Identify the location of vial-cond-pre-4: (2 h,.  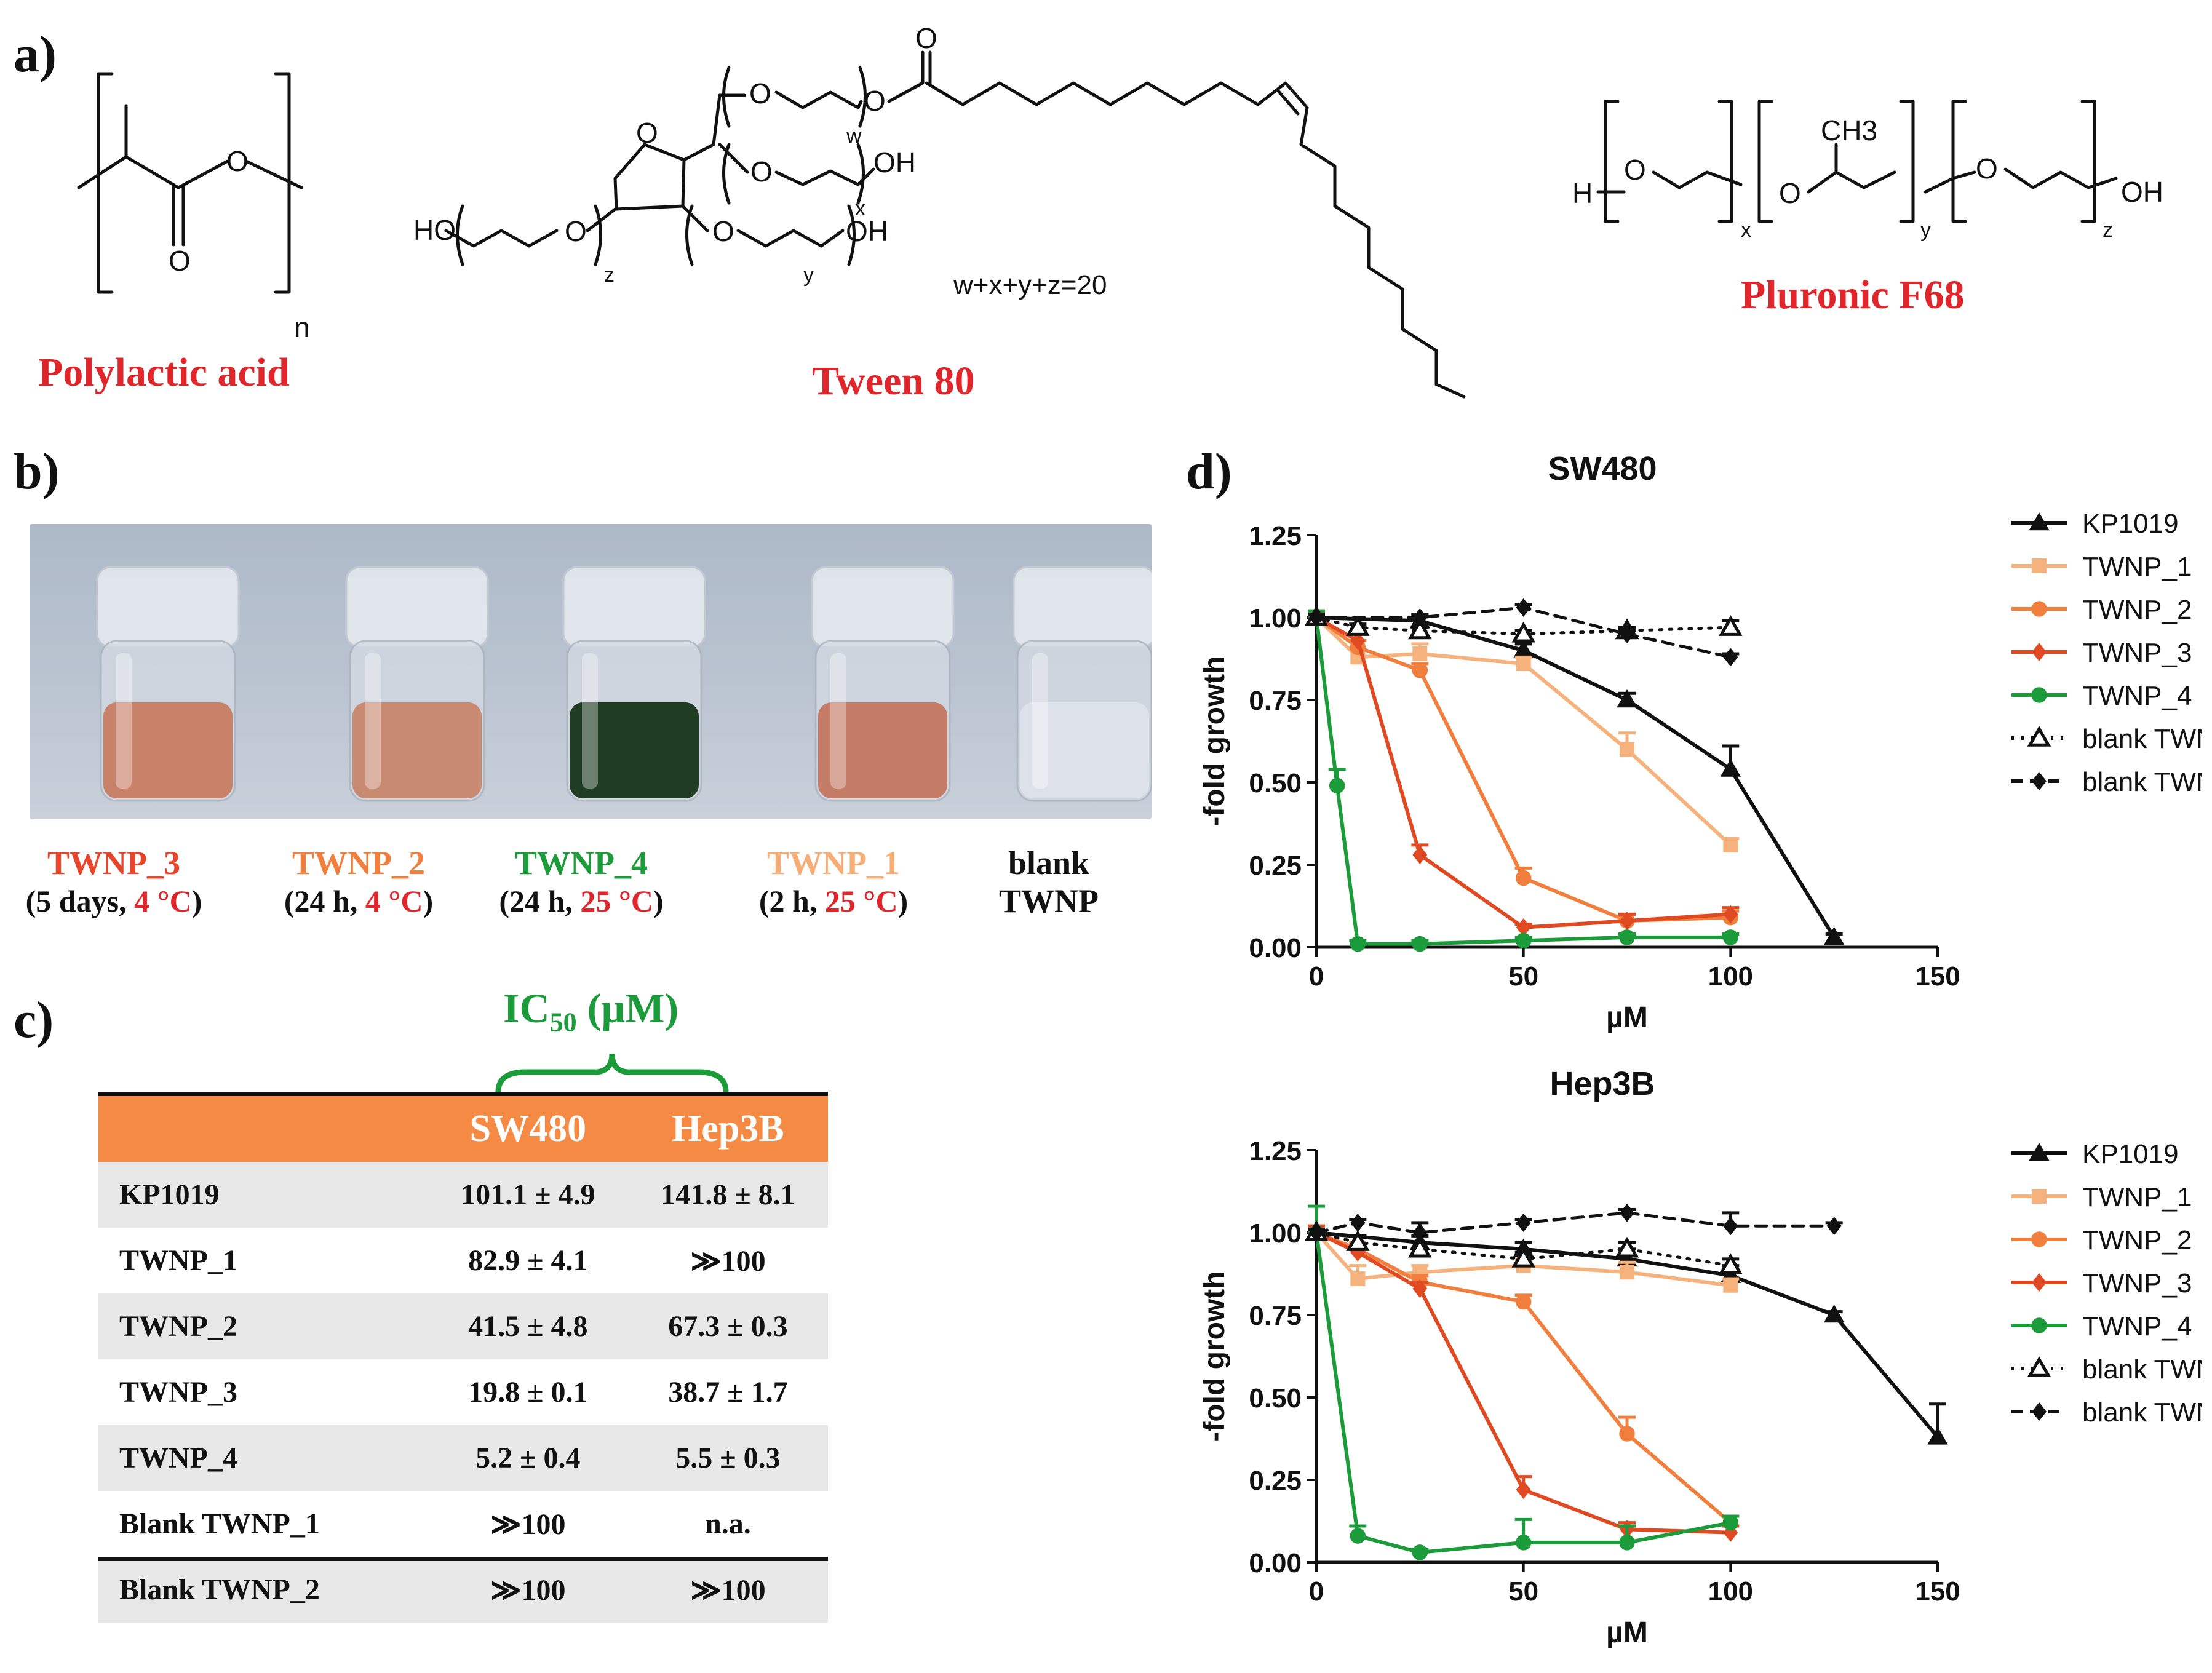
(791, 901).